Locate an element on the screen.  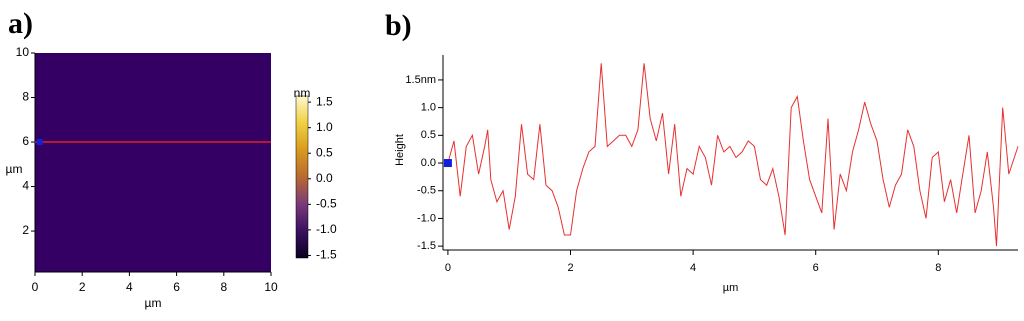
x-tick-label: 10 is located at coordinates (271, 287).